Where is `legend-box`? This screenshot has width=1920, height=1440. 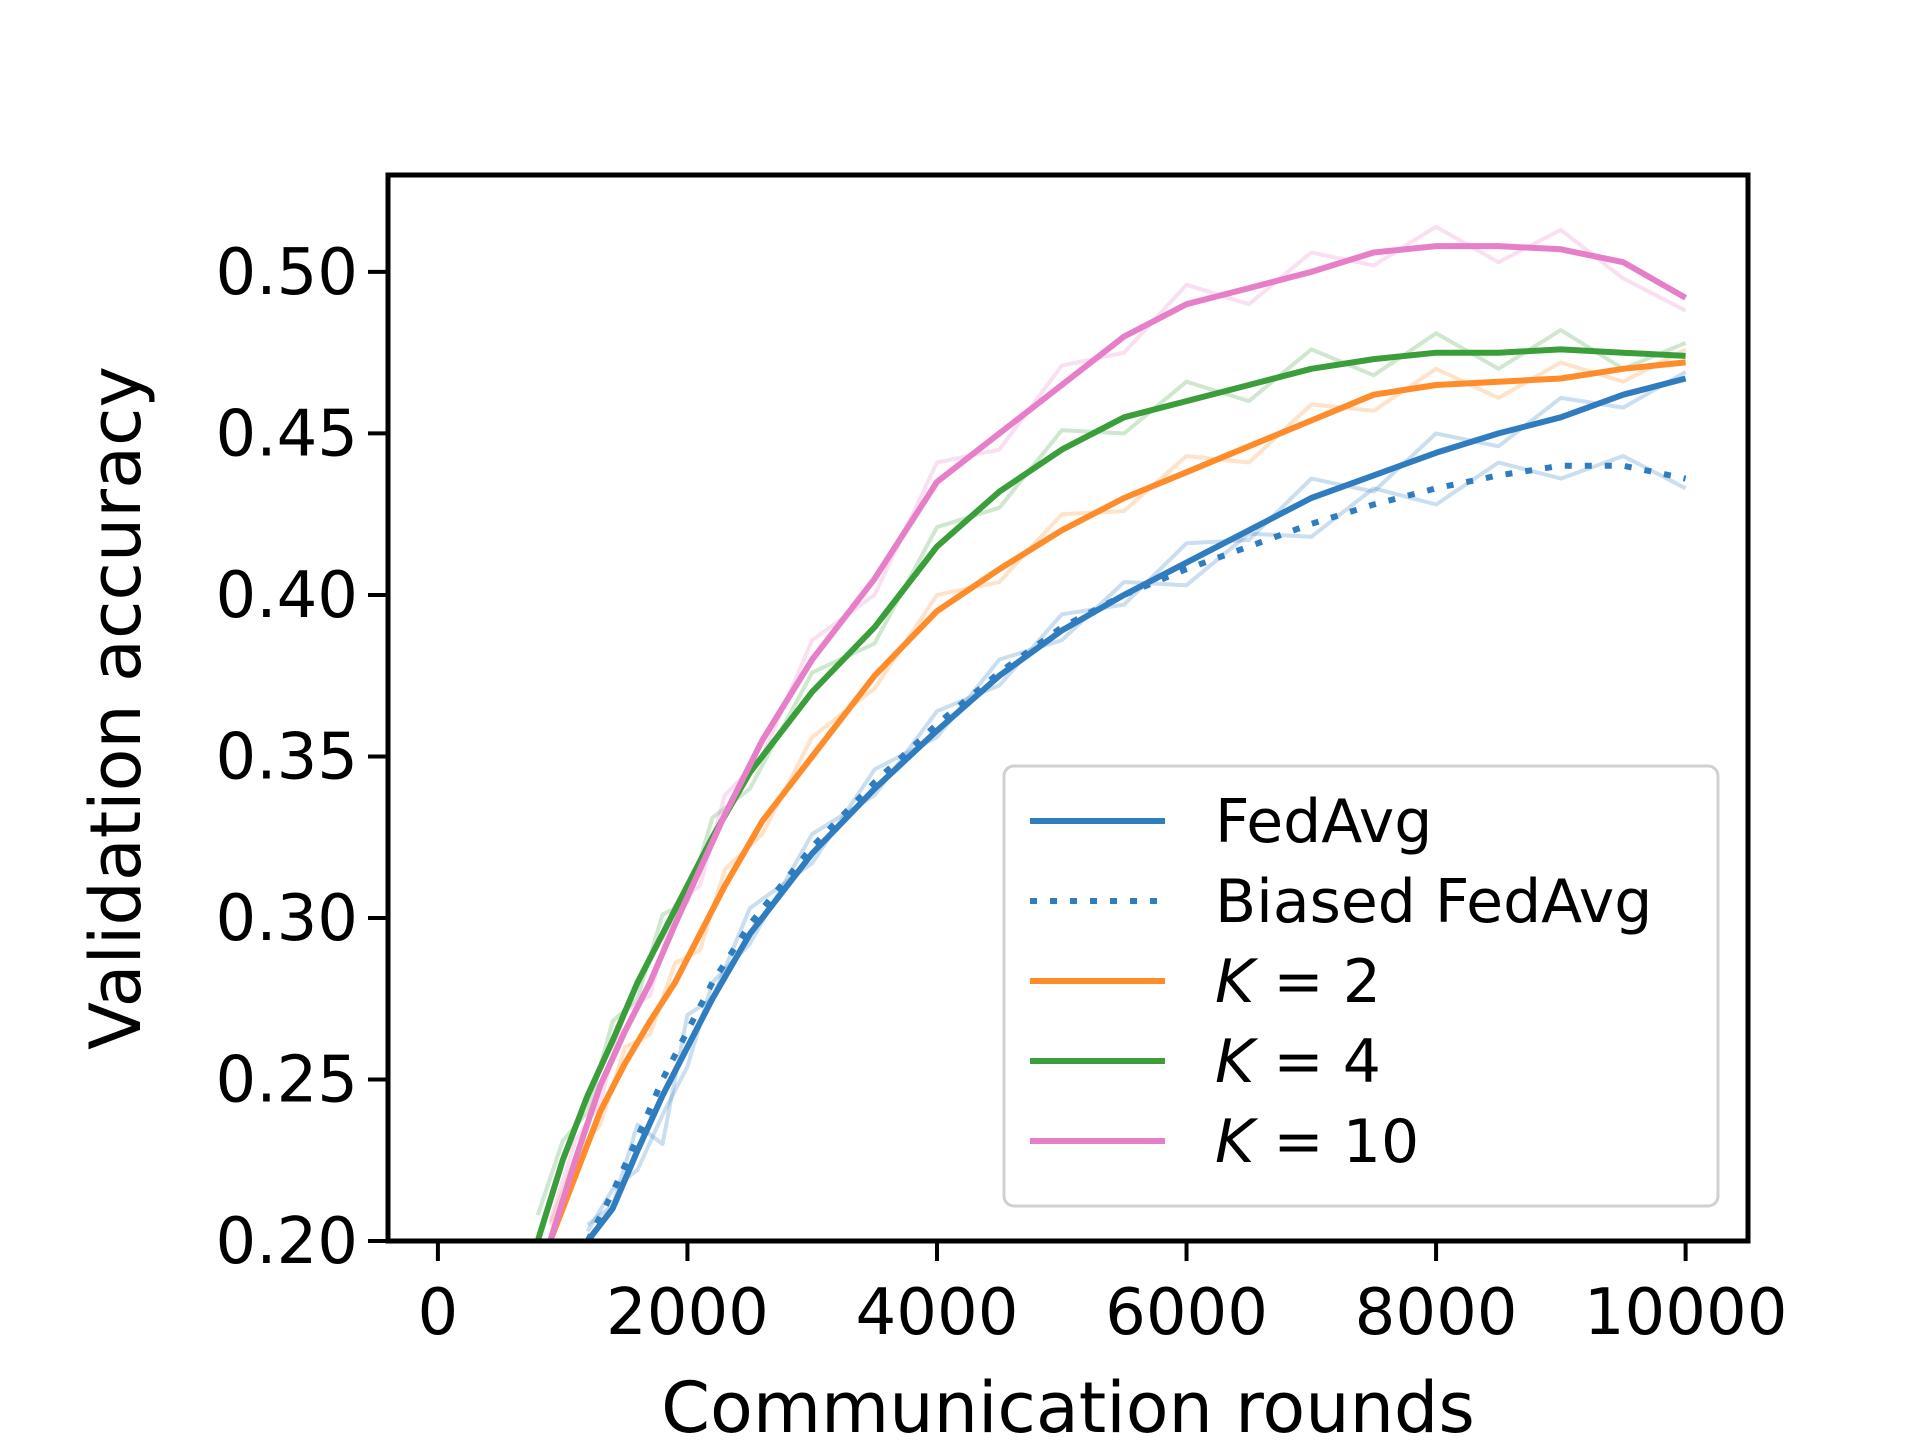
legend-box is located at coordinates (1361, 986).